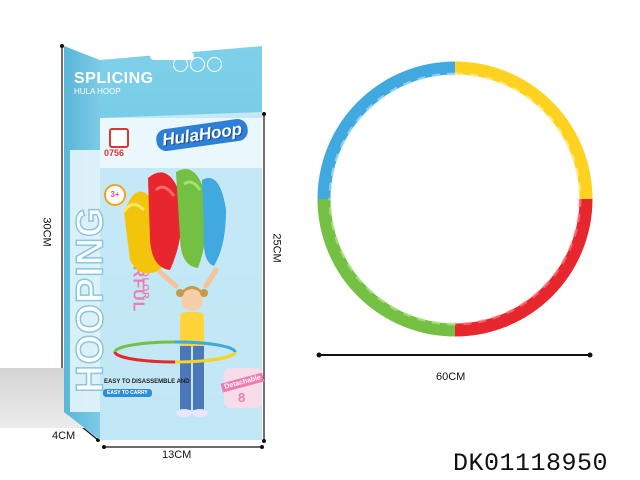 This screenshot has width=640, height=480. Describe the element at coordinates (177, 455) in the screenshot. I see `box-width-label: 13CM` at that location.